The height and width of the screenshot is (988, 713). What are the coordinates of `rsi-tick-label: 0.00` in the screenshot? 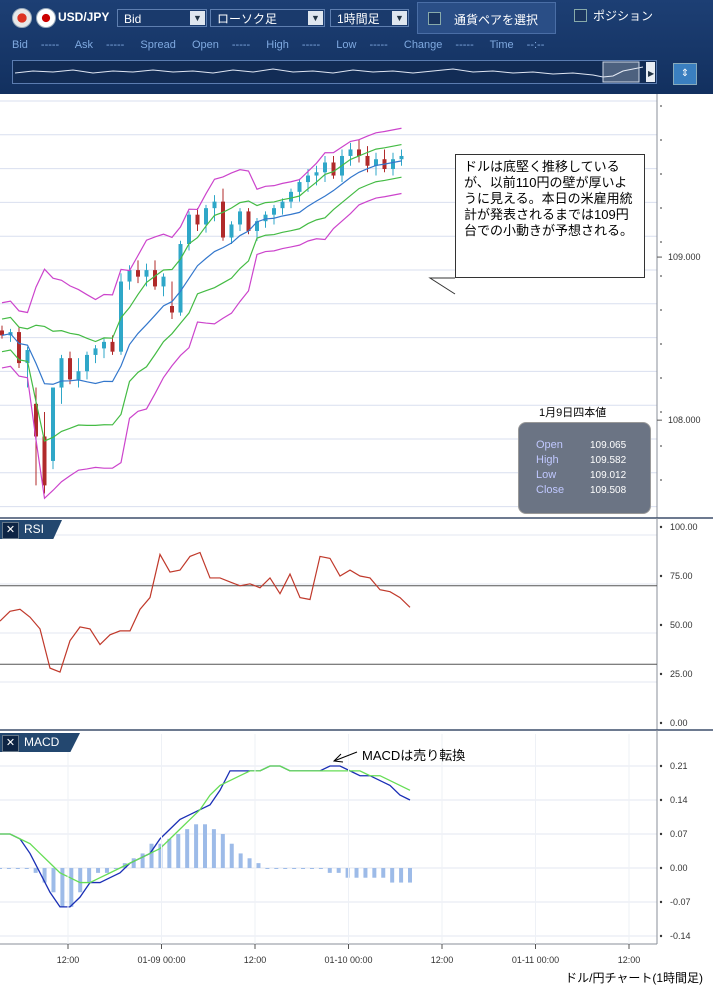 It's located at (679, 723).